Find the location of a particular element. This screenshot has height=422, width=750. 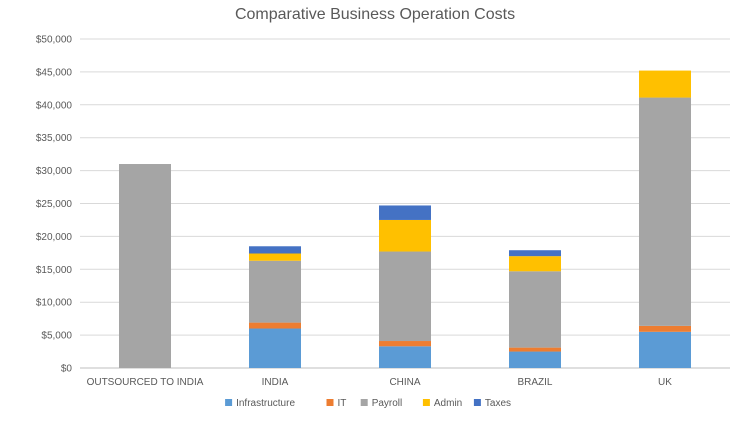

x-tick-label: OUTSOURCED TO INDIA is located at coordinates (145, 382).